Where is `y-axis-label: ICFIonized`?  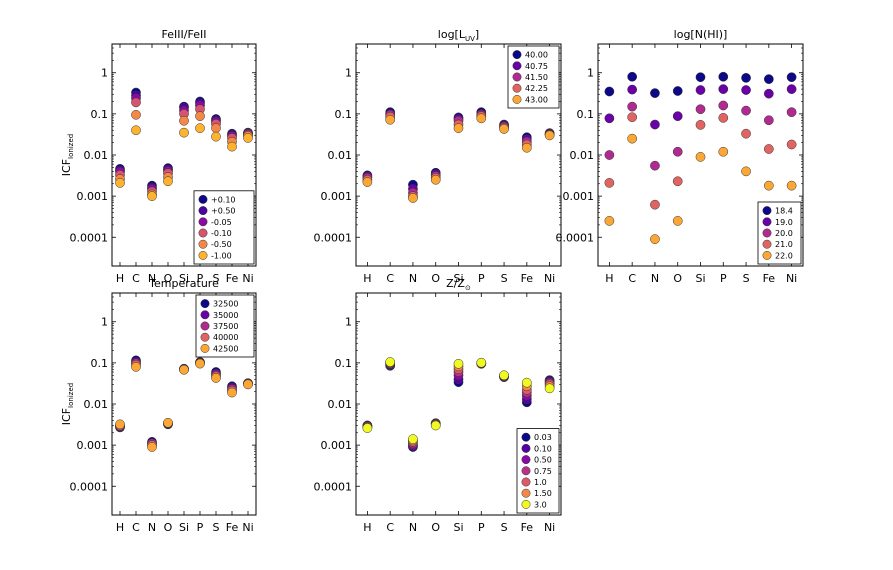
y-axis-label: ICFIonized is located at coordinates (67, 404).